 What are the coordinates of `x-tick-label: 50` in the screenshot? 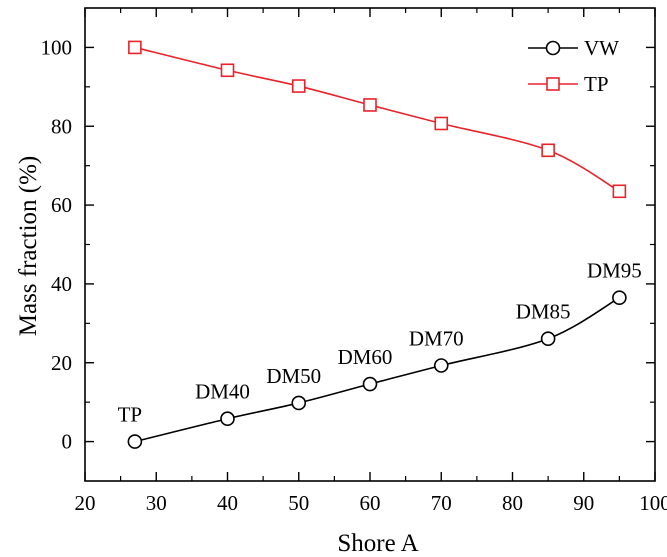 It's located at (298, 503).